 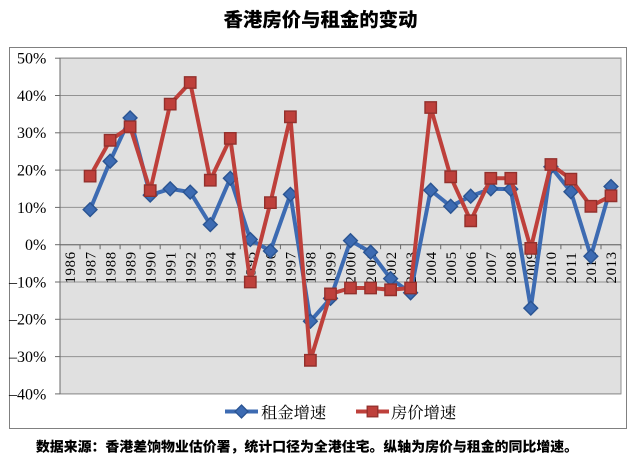 What do you see at coordinates (111, 267) in the screenshot?
I see `svg-text: 1988` at bounding box center [111, 267].